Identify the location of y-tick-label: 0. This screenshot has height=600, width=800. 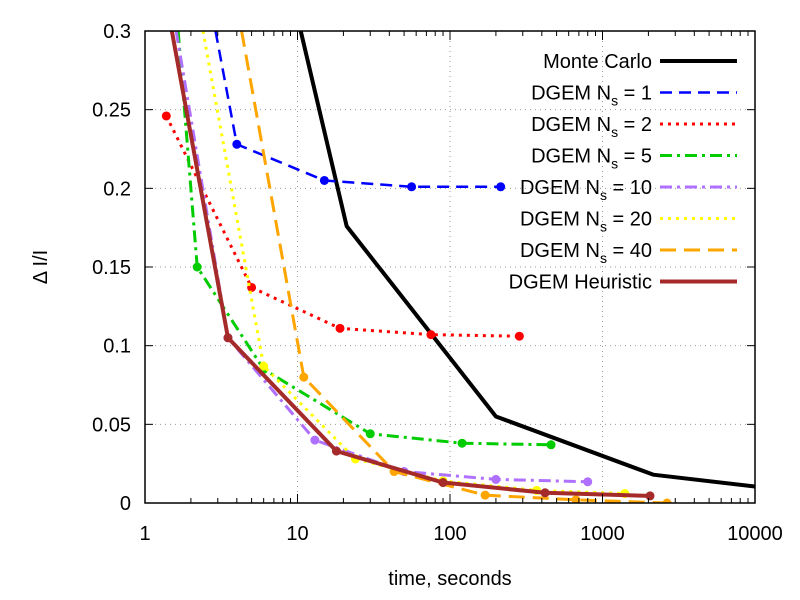
(125, 504).